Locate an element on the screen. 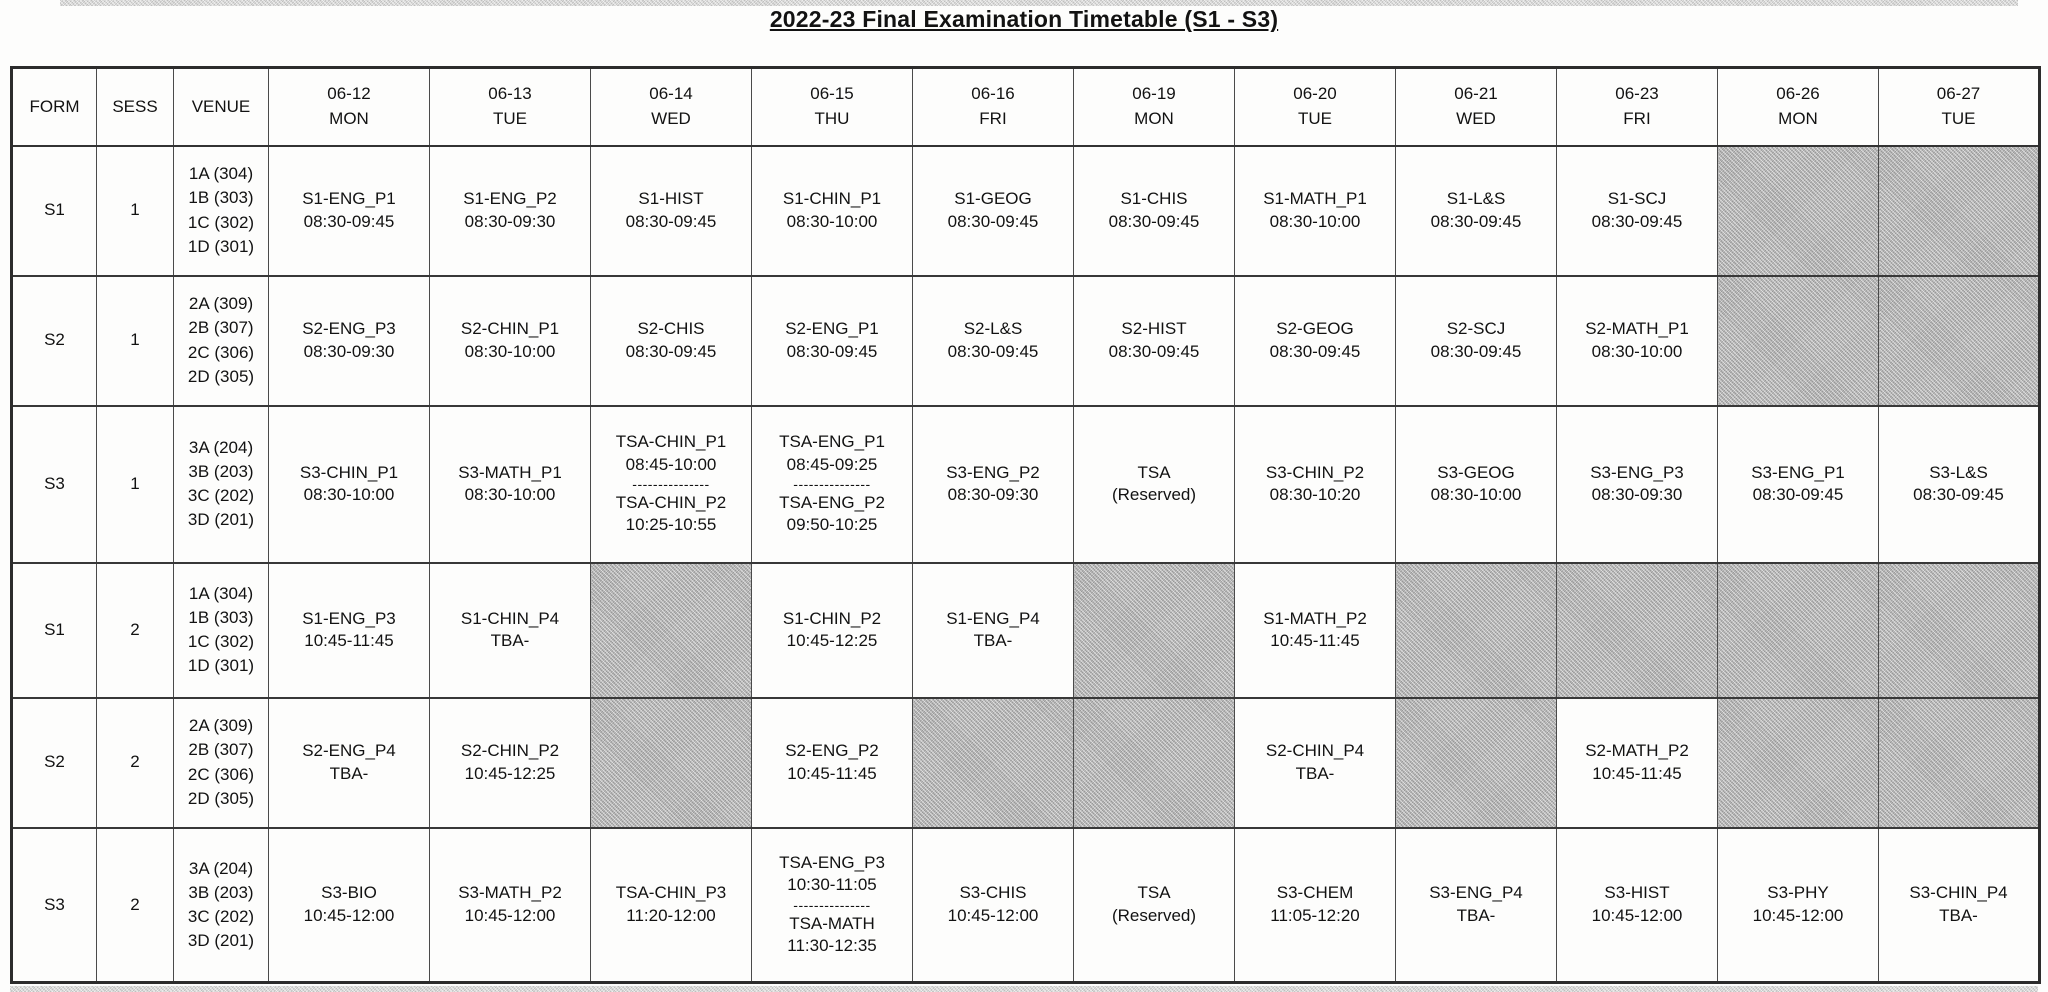 The image size is (2048, 992). exam-cell: S2-CHIS 08:30-09:45 is located at coordinates (671, 340).